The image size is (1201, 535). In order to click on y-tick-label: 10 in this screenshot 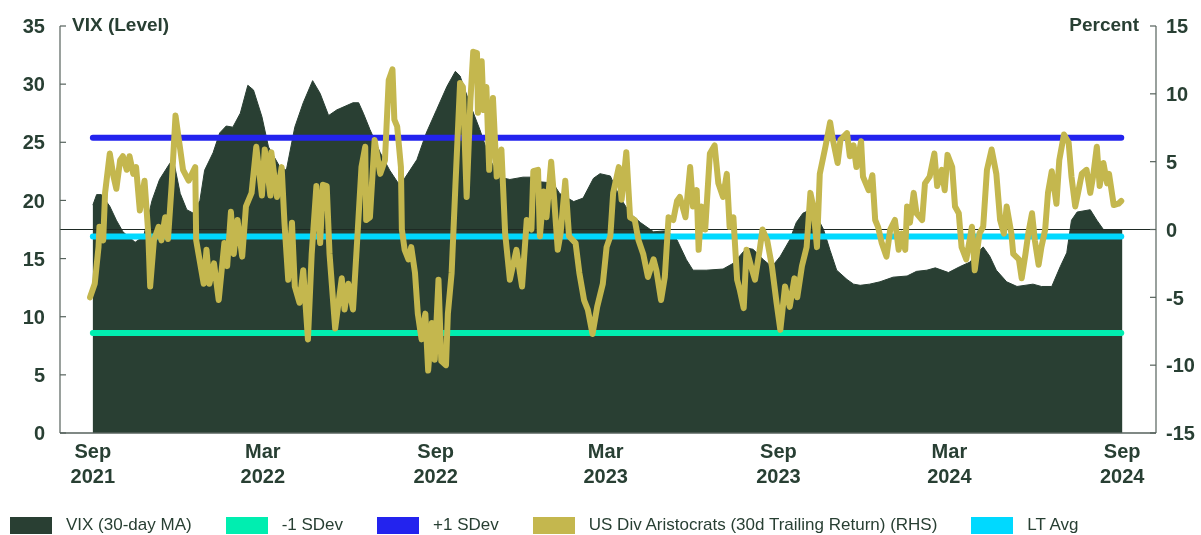, I will do `click(33, 316)`.